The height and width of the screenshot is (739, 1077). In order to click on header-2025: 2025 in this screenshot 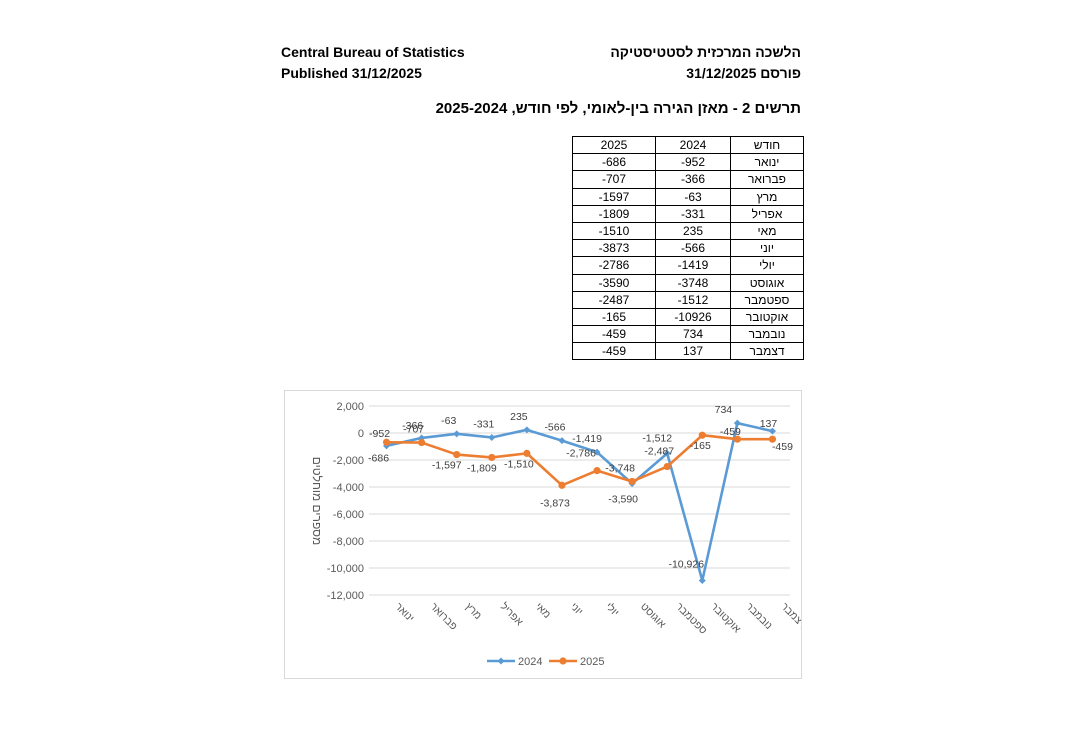, I will do `click(614, 145)`.